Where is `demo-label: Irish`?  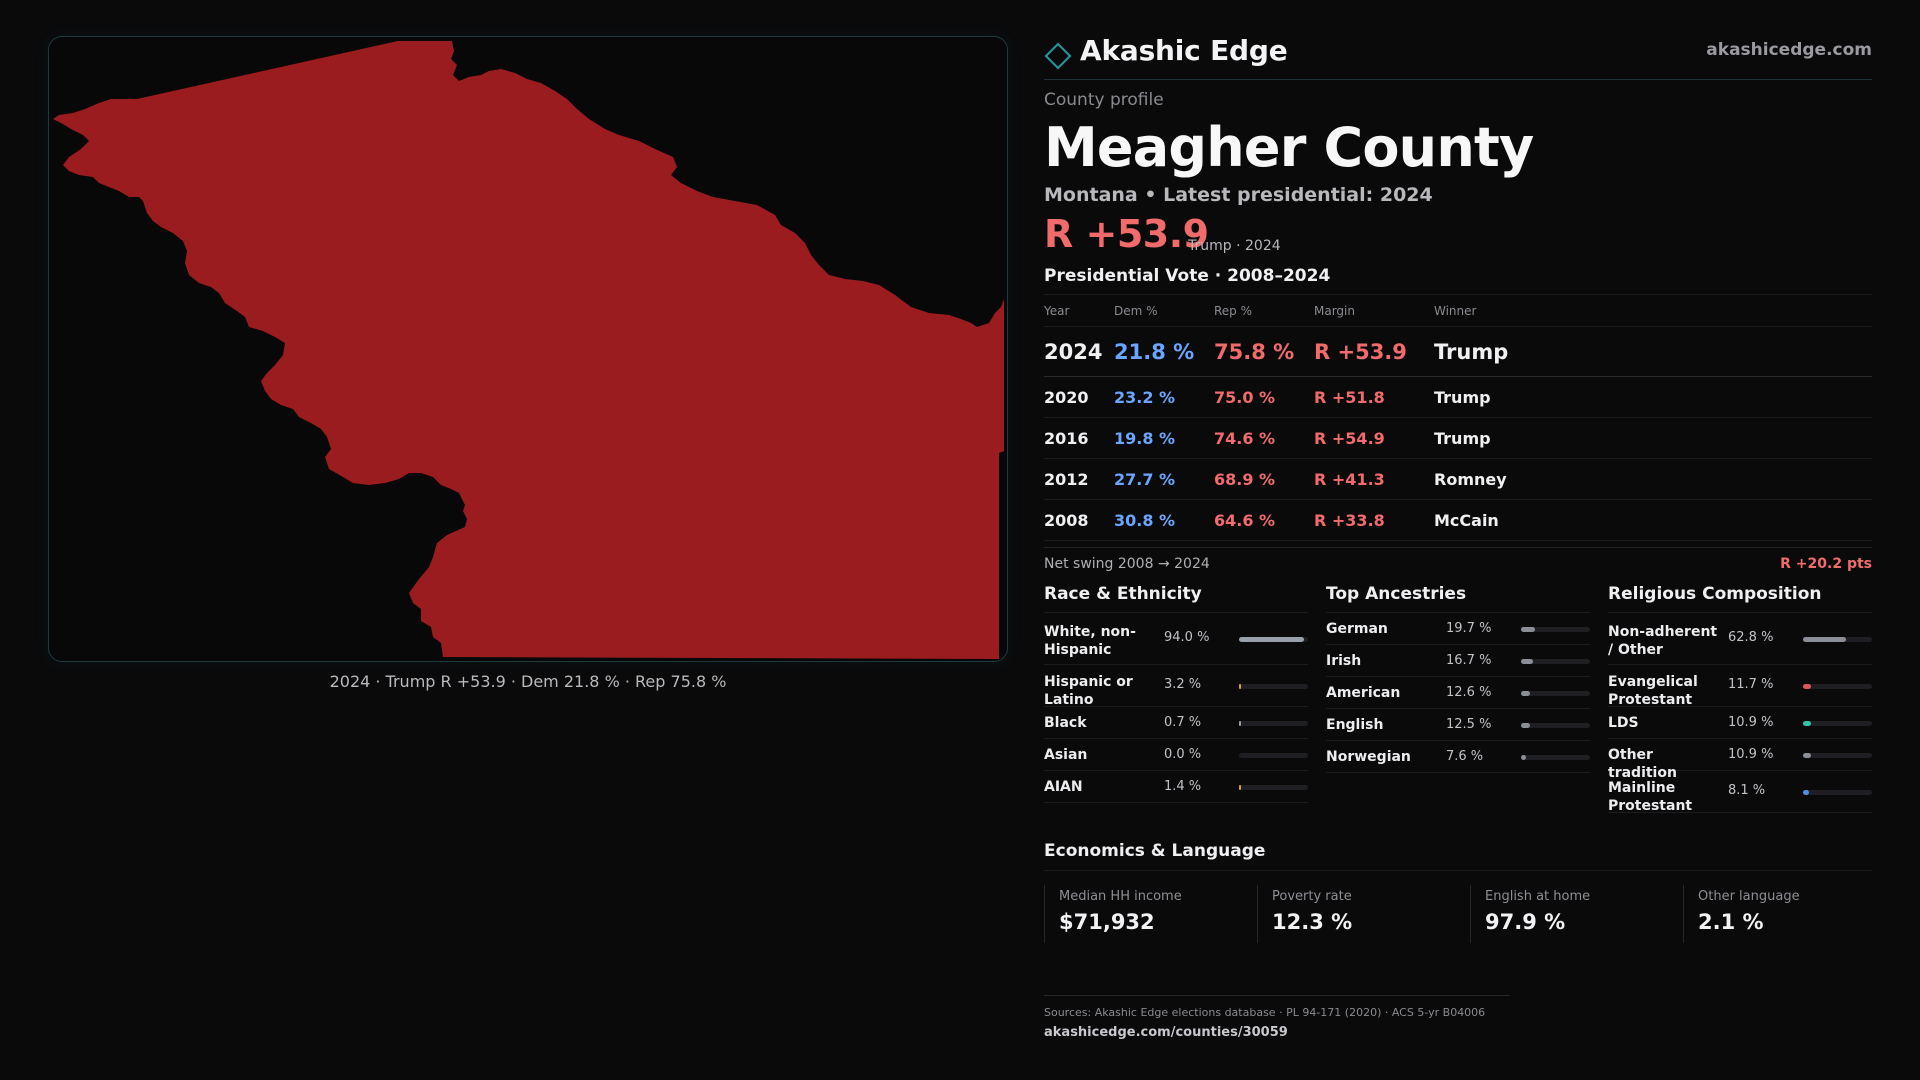 demo-label: Irish is located at coordinates (1344, 661).